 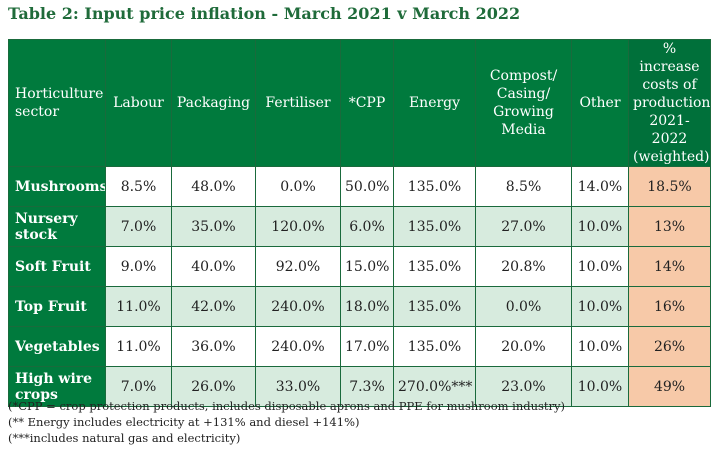 I want to click on column-header-sector: Horticulture sector, so click(x=57, y=103).